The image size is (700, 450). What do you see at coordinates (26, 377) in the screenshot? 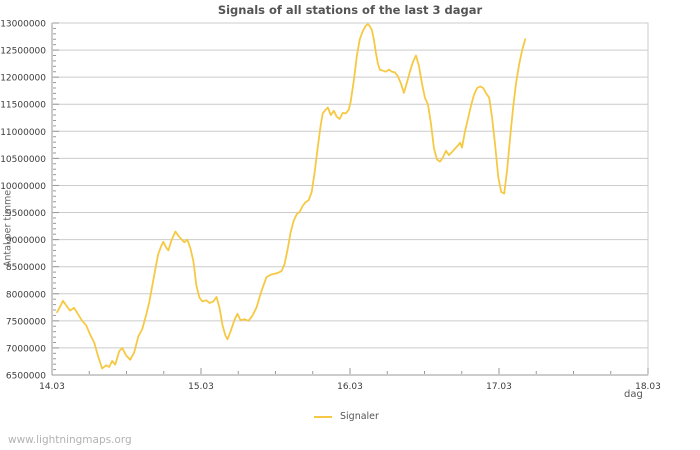
I see `y-tick-label: 6500000` at bounding box center [26, 377].